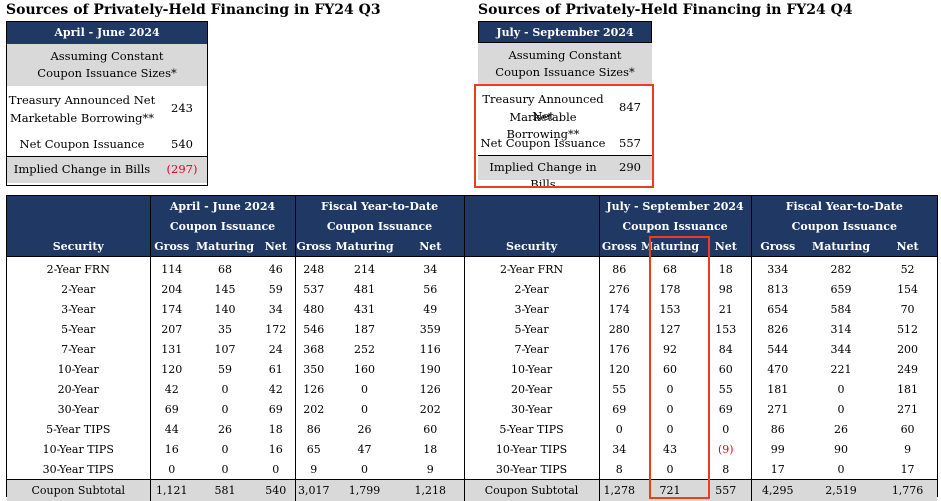  I want to click on value-cell: 470, so click(777, 369).